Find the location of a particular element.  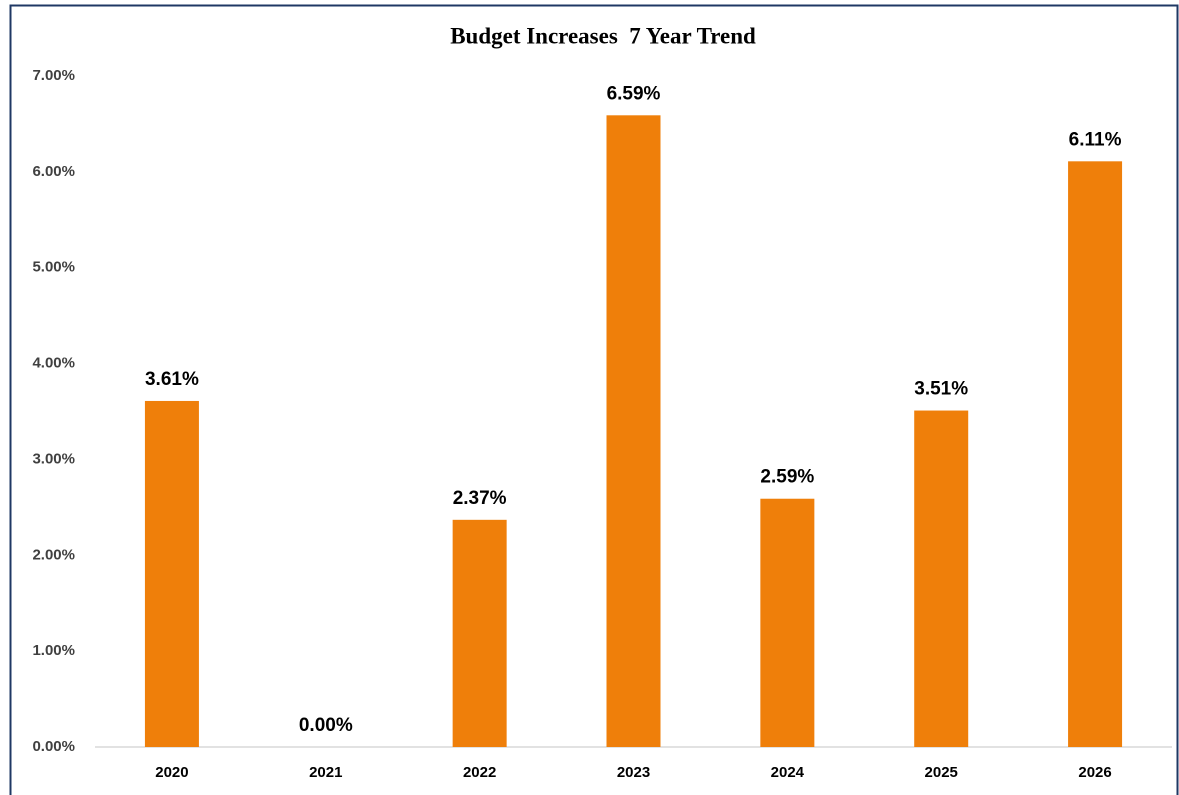

x-tick-label: 2022 is located at coordinates (479, 772).